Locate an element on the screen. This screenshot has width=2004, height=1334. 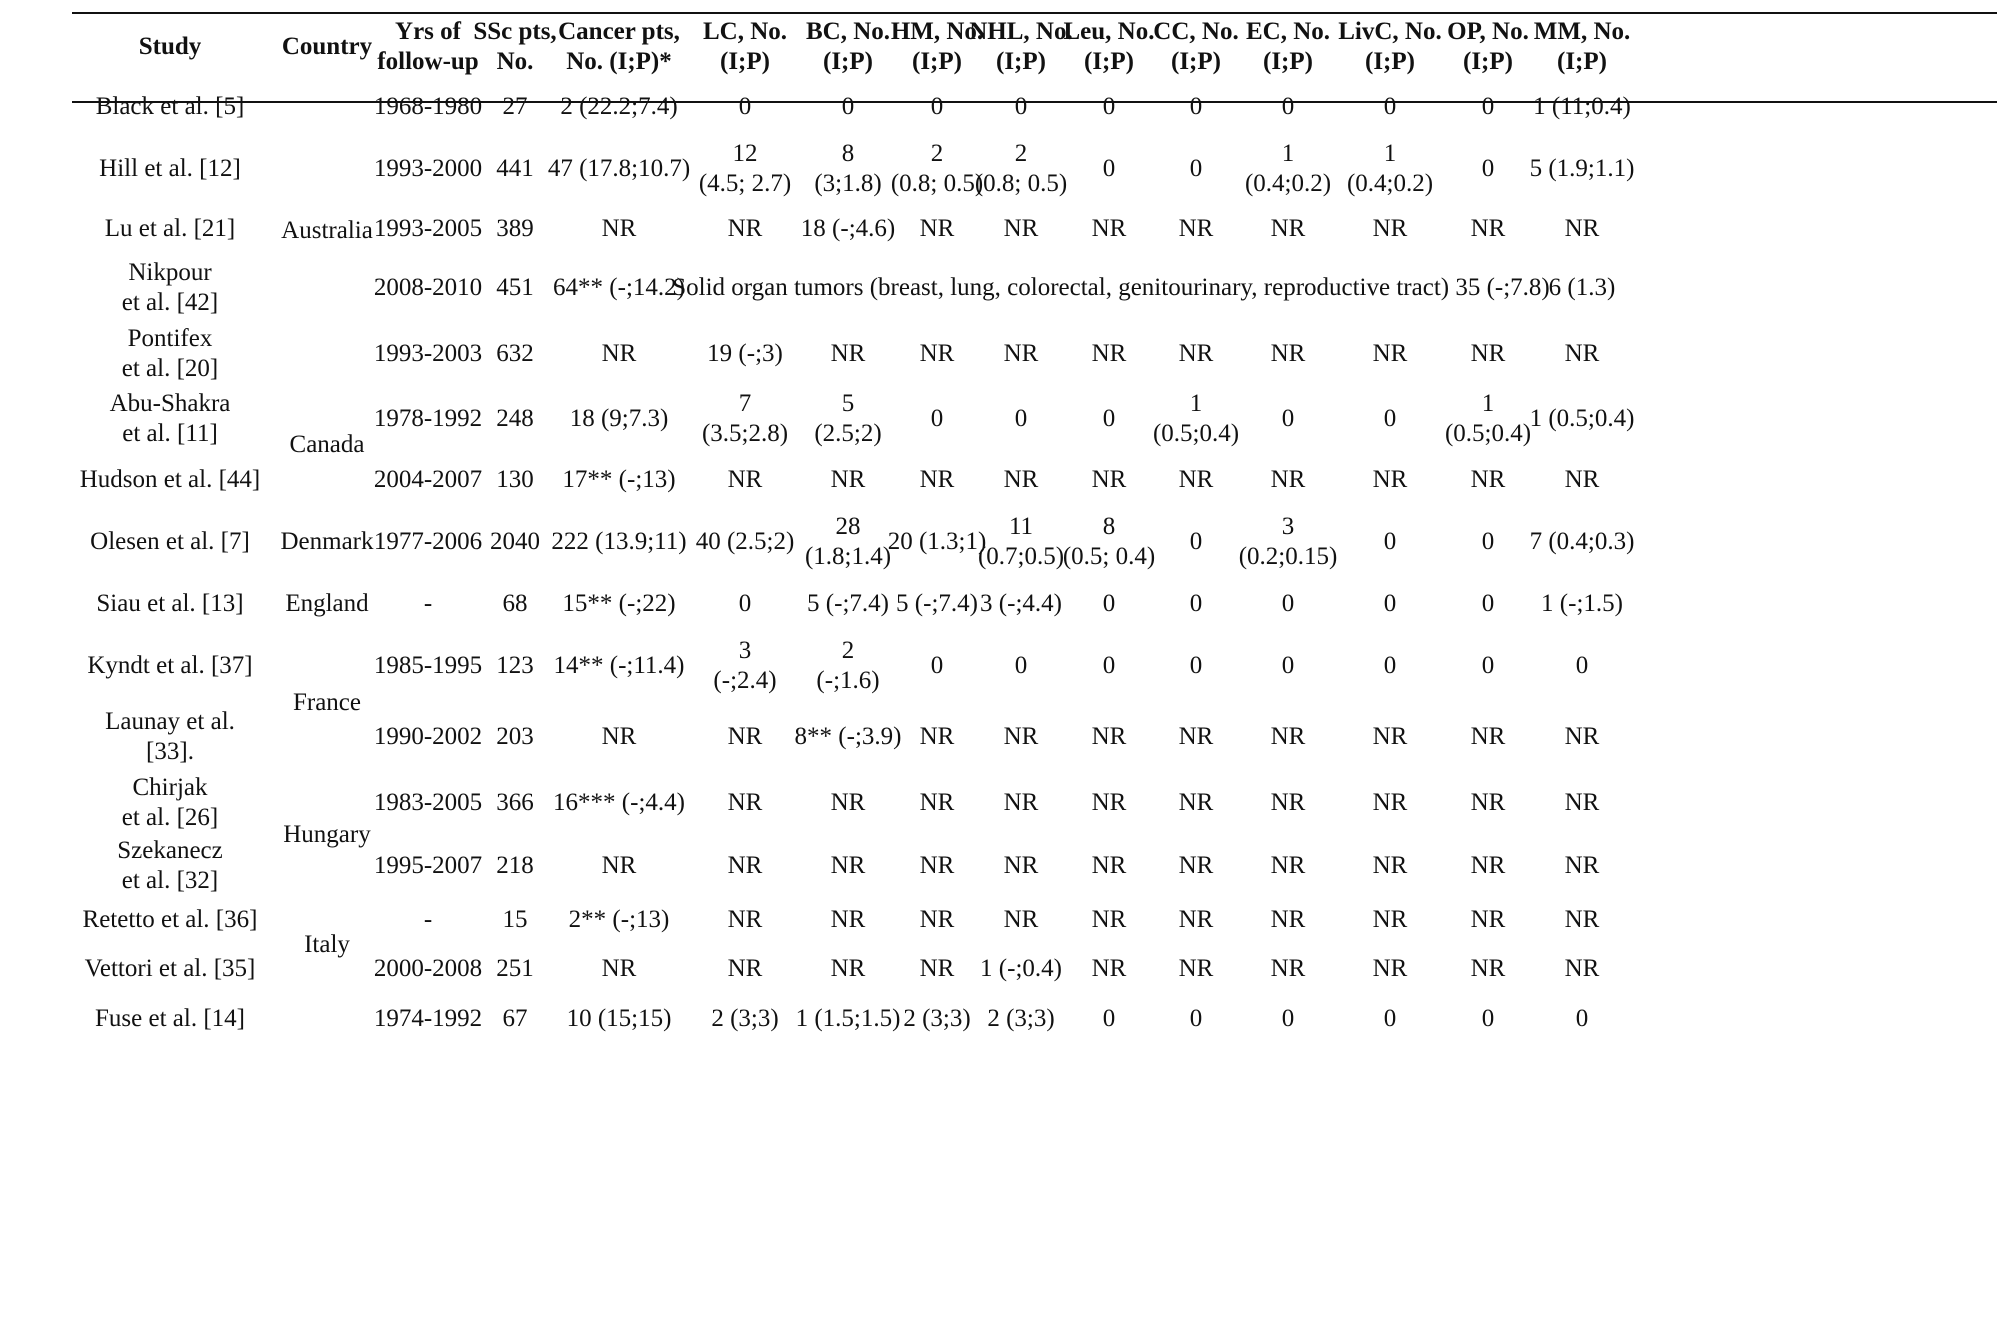
cell-line: Leu, No. is located at coordinates (1109, 31).